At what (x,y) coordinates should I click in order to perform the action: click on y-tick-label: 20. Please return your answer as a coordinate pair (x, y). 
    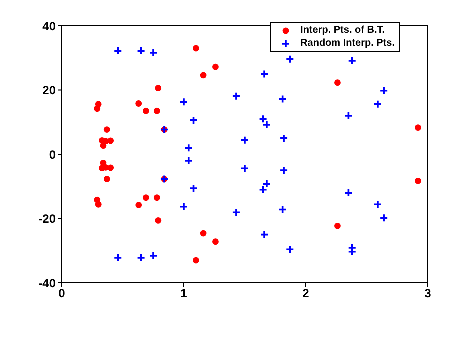
    Looking at the image, I should click on (49, 91).